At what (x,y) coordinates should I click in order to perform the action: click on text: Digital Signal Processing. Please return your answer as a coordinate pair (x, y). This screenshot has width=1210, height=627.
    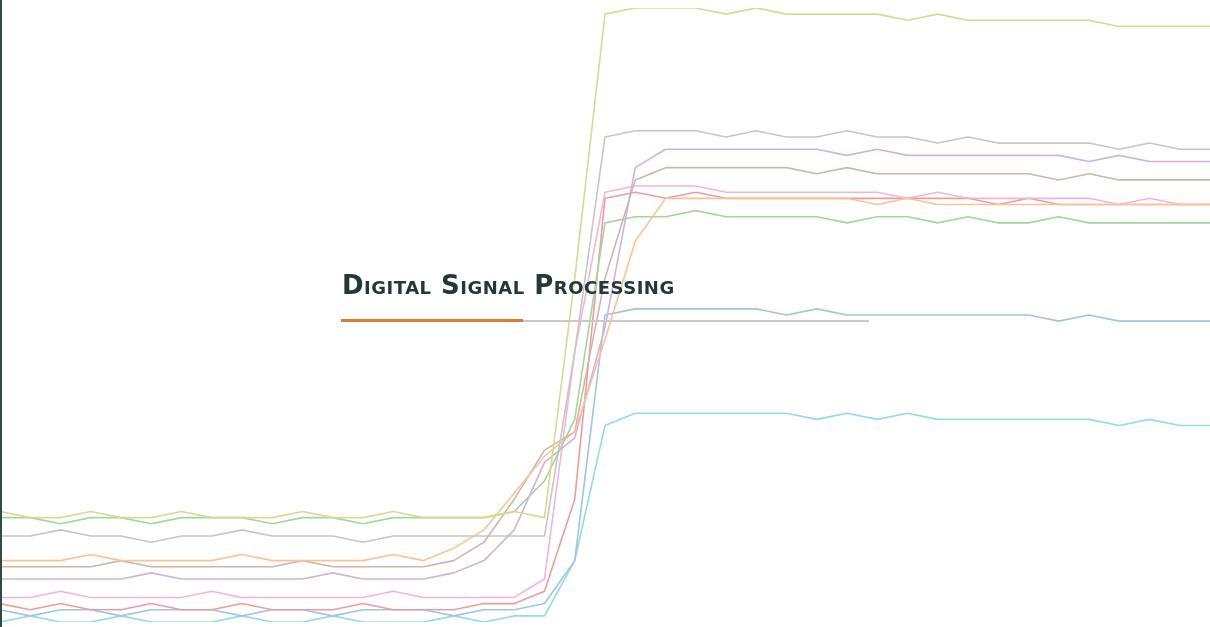
    Looking at the image, I should click on (508, 285).